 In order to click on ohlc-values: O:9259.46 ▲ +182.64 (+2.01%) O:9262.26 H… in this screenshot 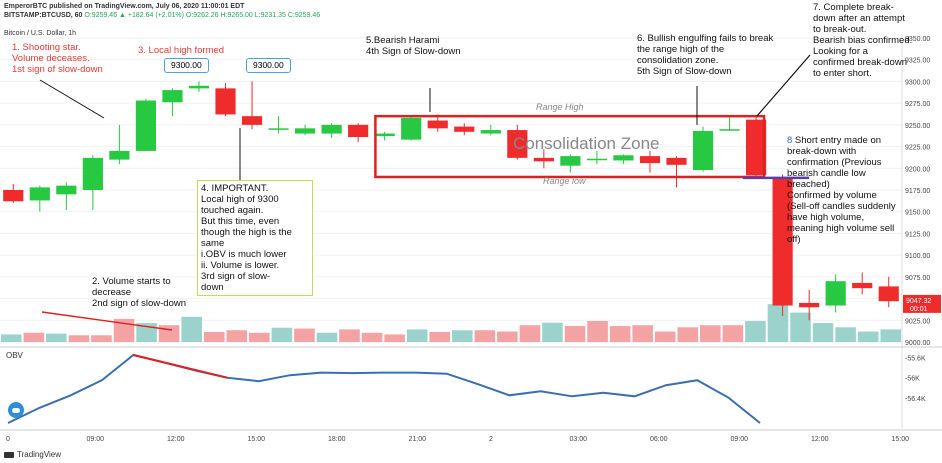, I will do `click(202, 15)`.